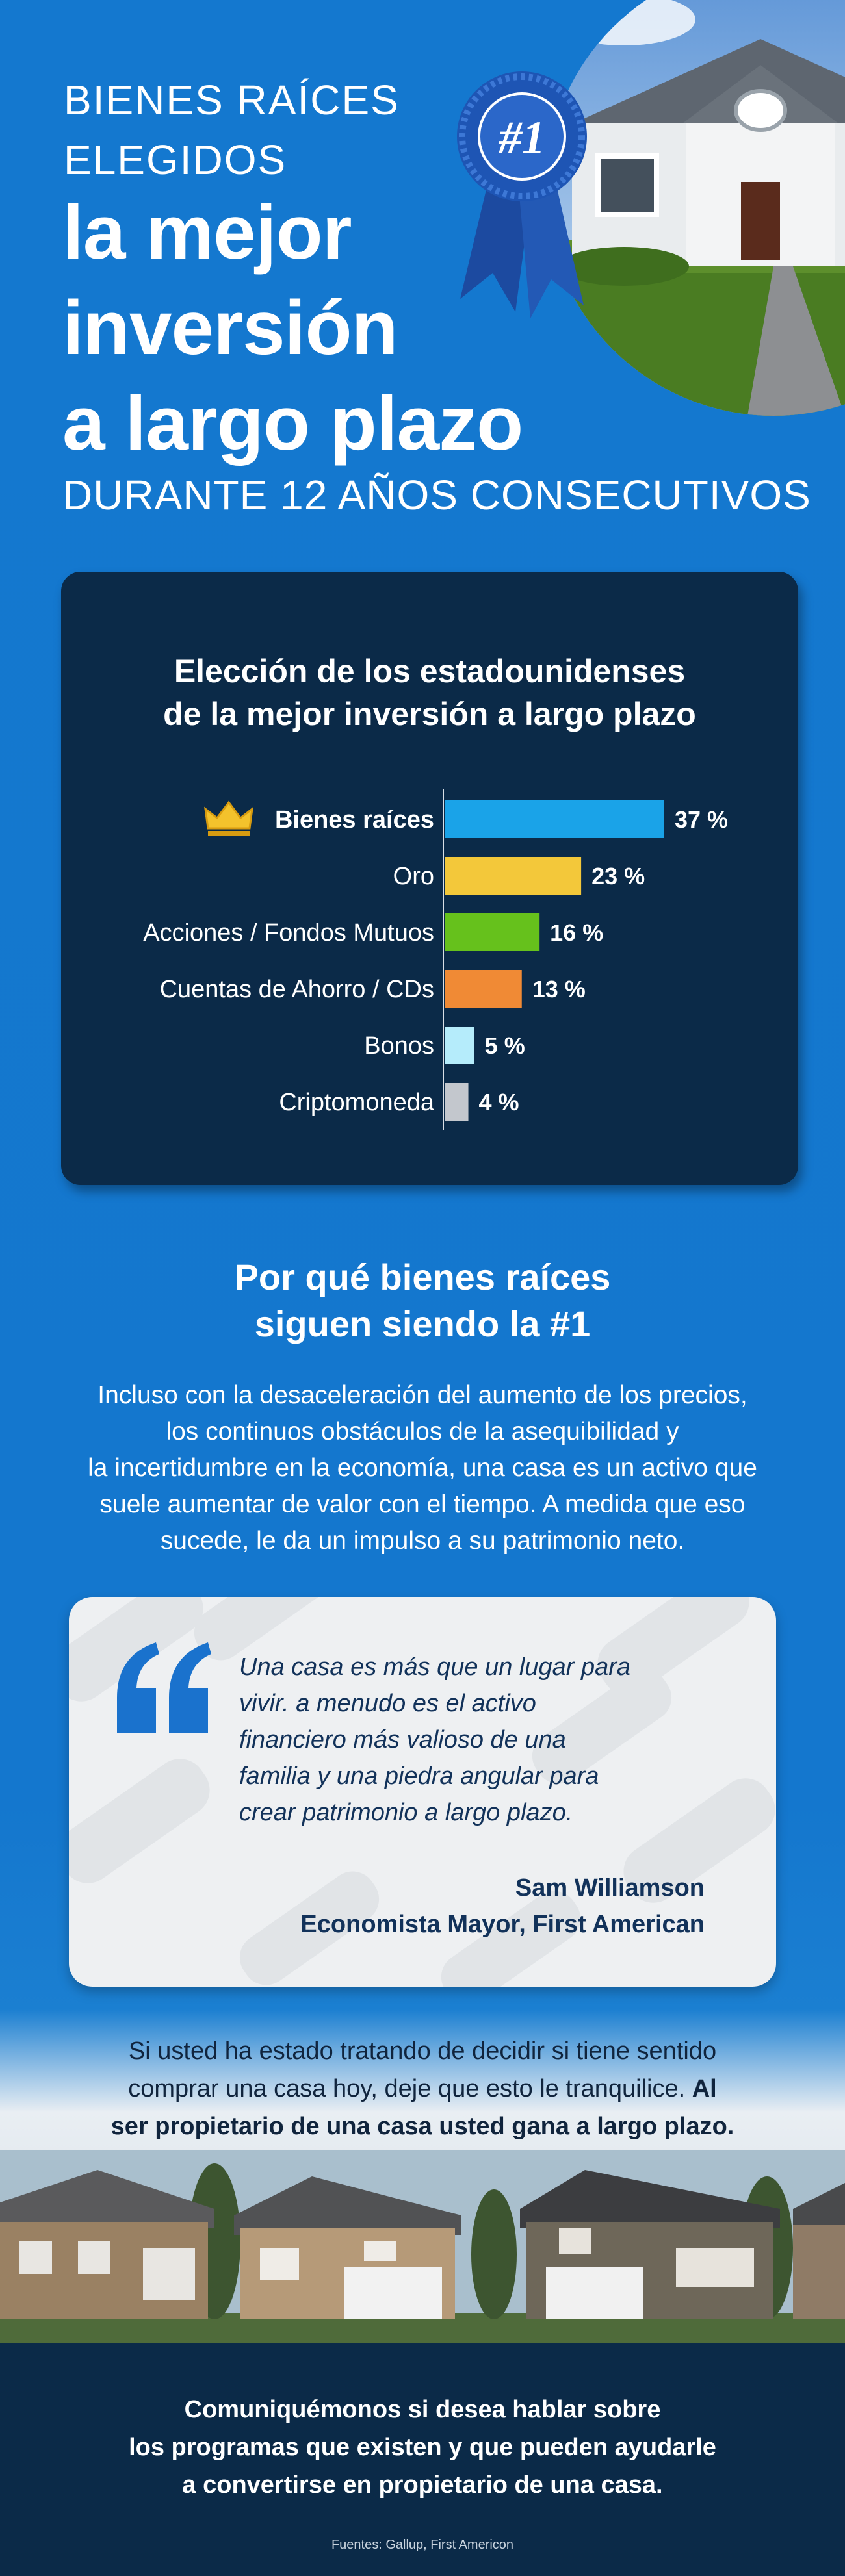  I want to click on chart-category-label: Cuentas de Ahorro / CDs, so click(297, 989).